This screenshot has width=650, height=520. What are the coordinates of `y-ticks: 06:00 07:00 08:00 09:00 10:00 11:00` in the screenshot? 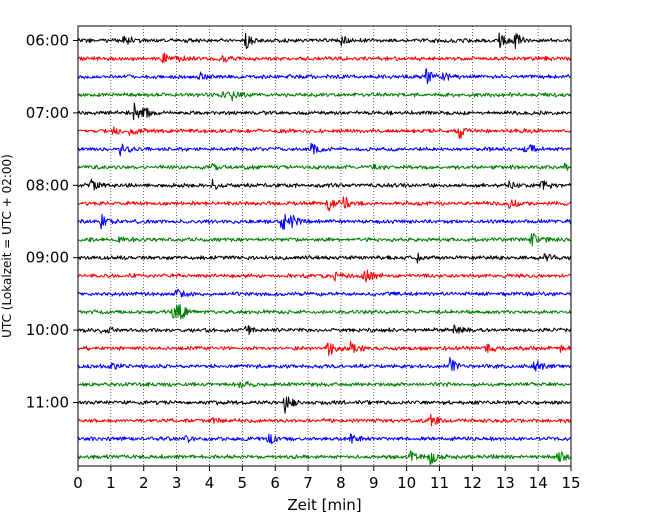 It's located at (52, 222).